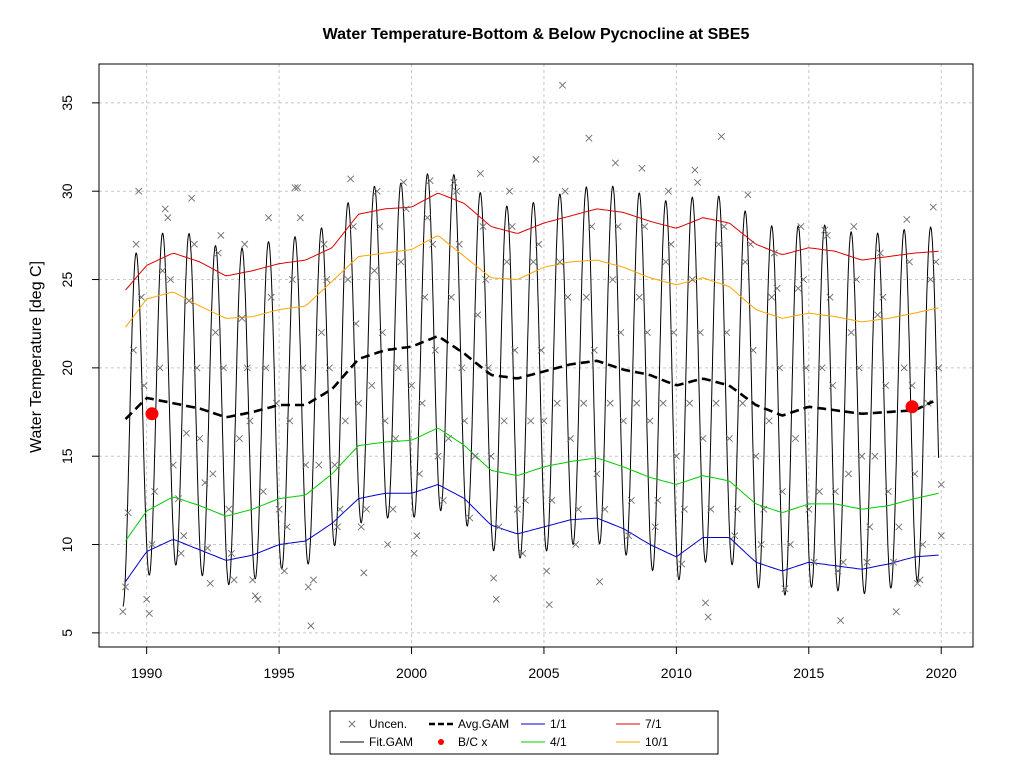 The height and width of the screenshot is (768, 1024). What do you see at coordinates (67, 191) in the screenshot?
I see `y-tick-label: 30` at bounding box center [67, 191].